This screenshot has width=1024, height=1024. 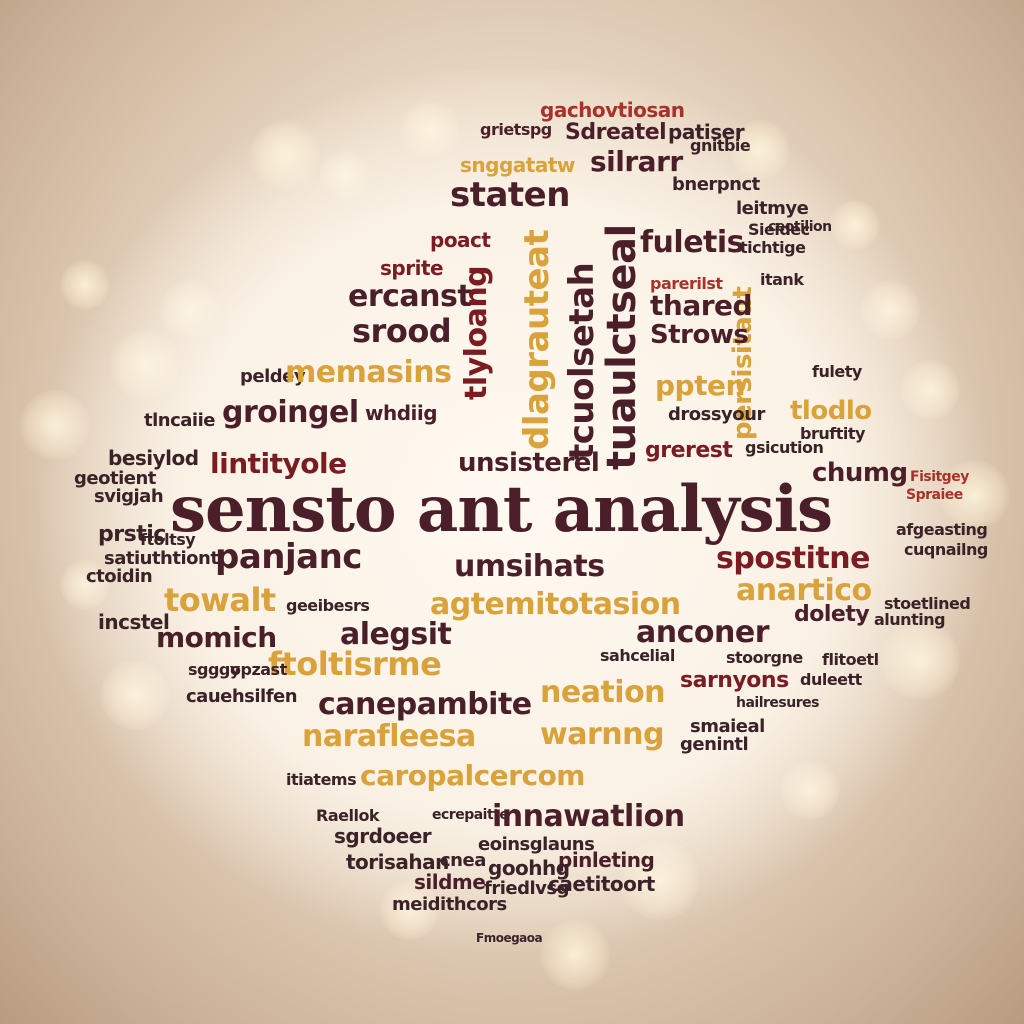 I want to click on word: Fisitgey, so click(x=939, y=477).